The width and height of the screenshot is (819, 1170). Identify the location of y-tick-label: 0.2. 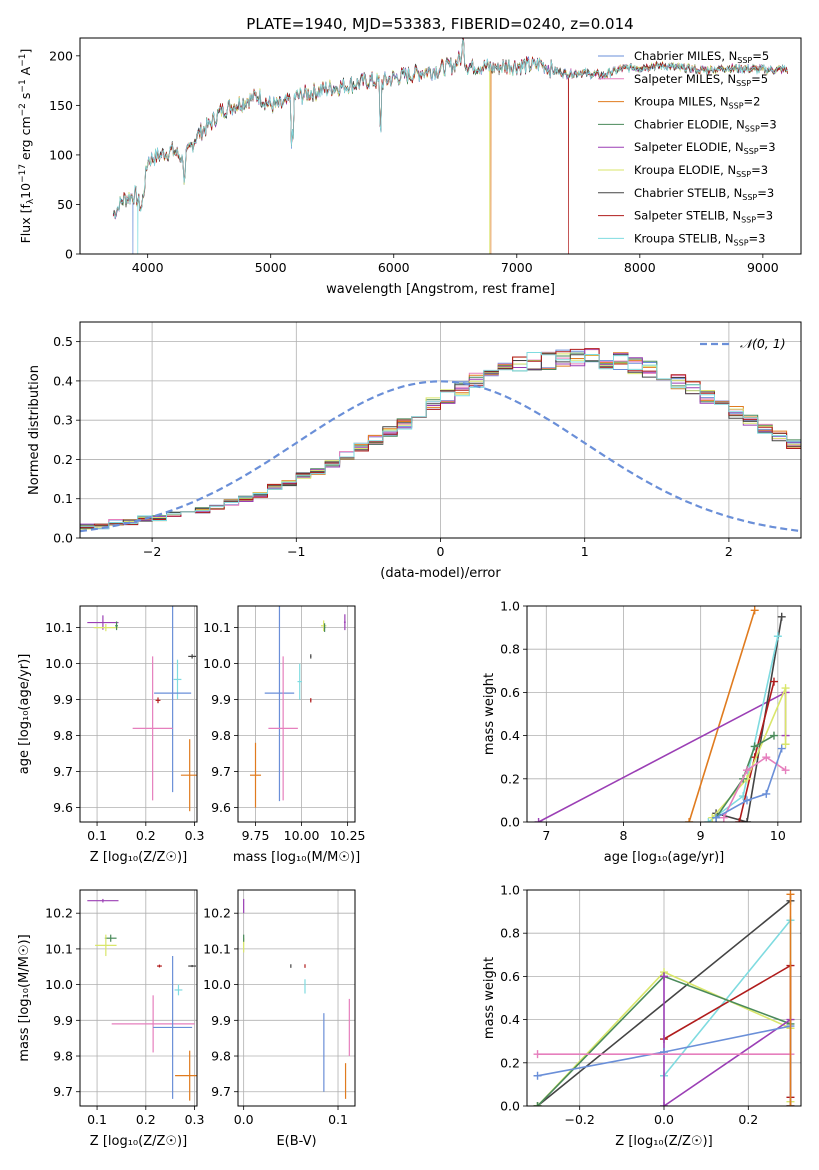
(510, 778).